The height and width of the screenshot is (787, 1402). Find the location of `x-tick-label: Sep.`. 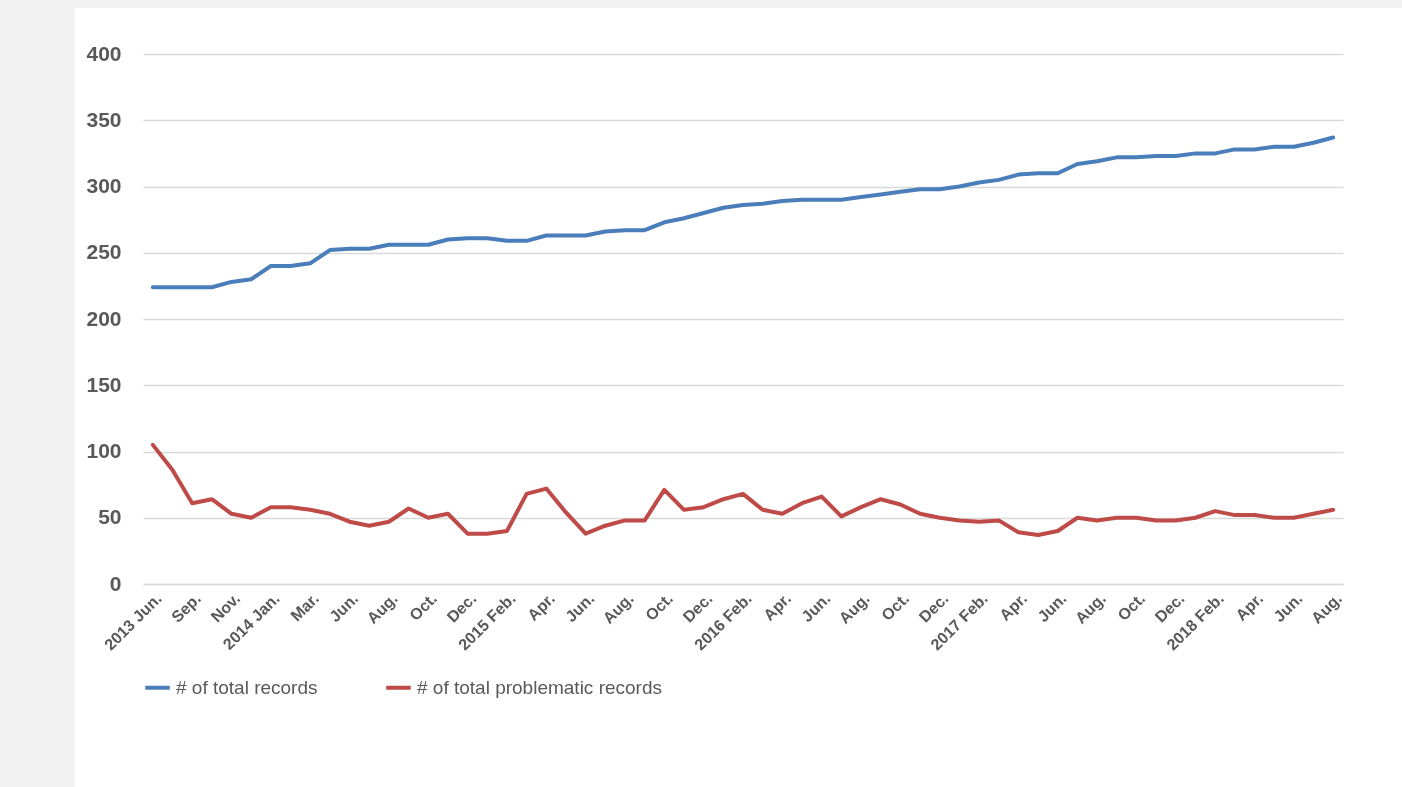

x-tick-label: Sep. is located at coordinates (186, 607).